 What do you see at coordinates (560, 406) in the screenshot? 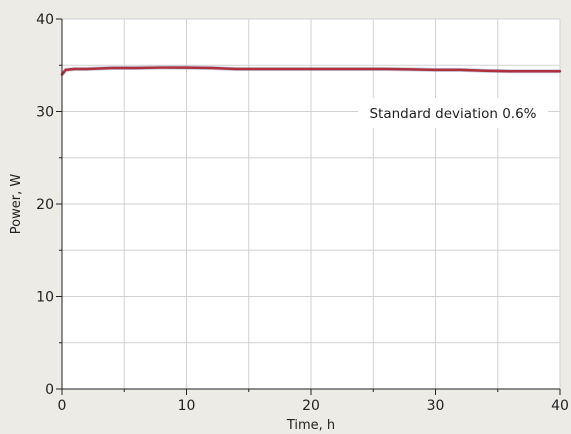
I see `x-tick-label: 40` at bounding box center [560, 406].